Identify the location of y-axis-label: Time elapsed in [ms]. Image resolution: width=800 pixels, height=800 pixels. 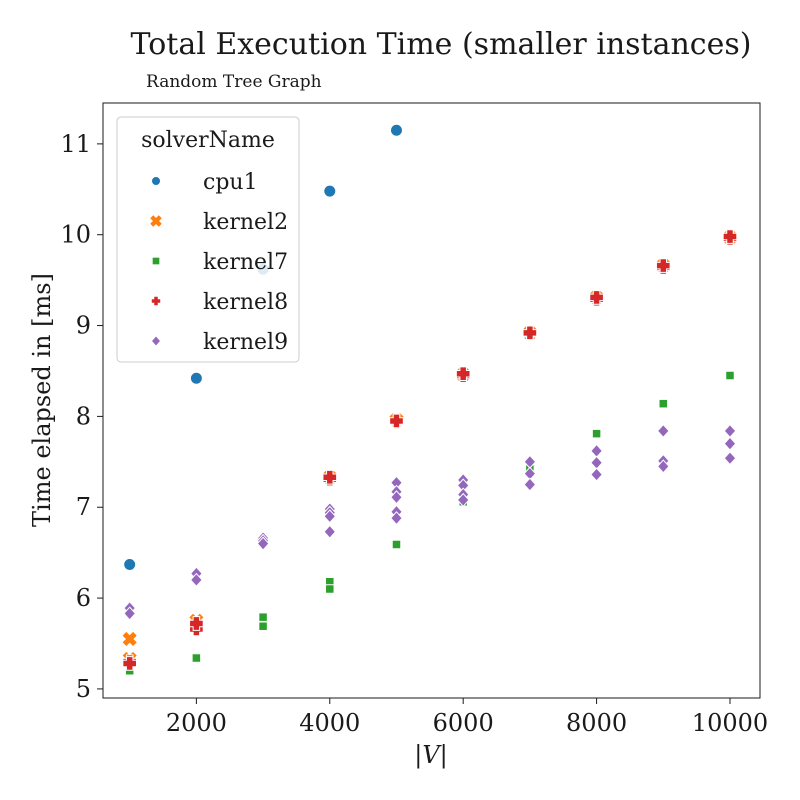
(42, 400).